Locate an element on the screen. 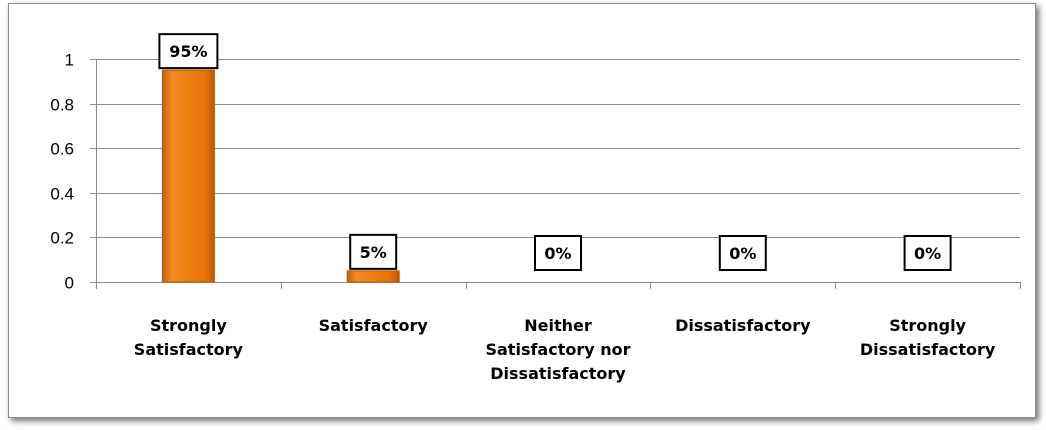 This screenshot has height=430, width=1046. data-label-text: 5% is located at coordinates (373, 252).